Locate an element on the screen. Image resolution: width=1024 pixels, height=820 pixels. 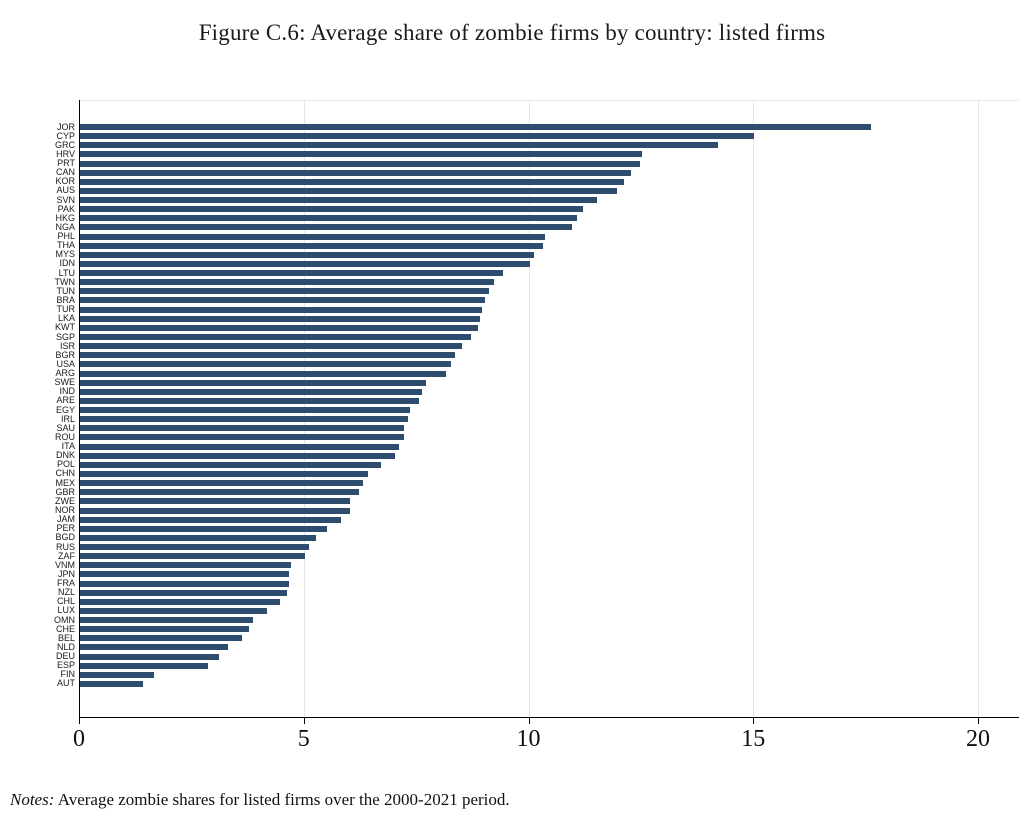
ylabel-DEU: DEU is located at coordinates (65, 656).